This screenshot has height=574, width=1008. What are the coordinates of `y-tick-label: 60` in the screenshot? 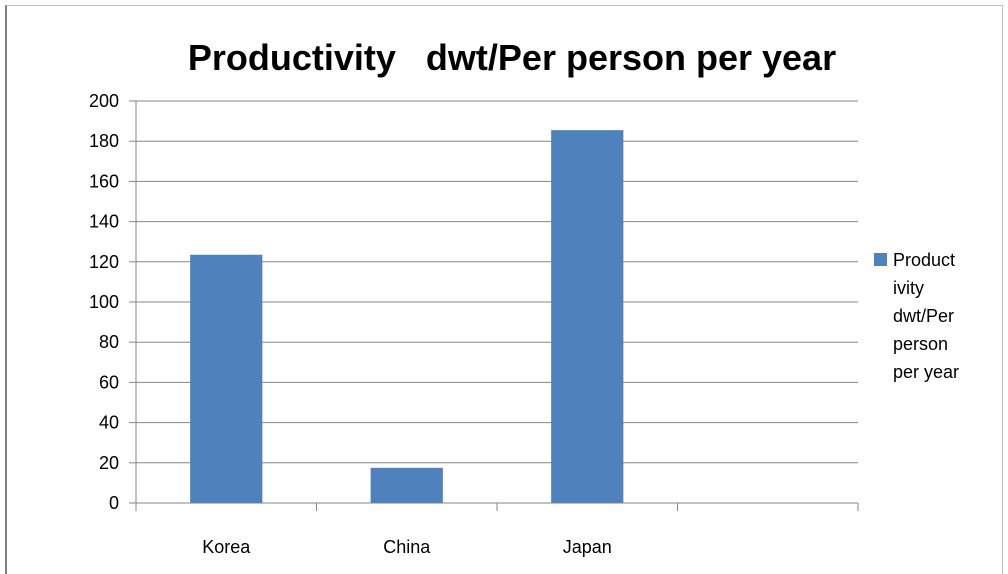 It's located at (109, 382).